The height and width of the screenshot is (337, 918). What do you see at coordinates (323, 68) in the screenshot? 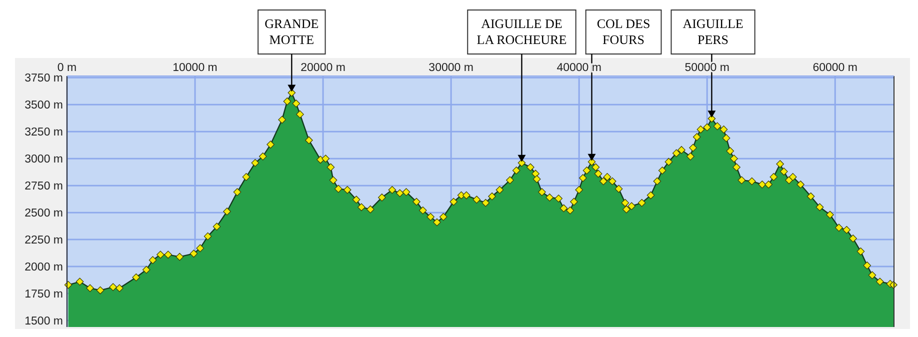
I see `x-tick-label: 20000 m` at bounding box center [323, 68].